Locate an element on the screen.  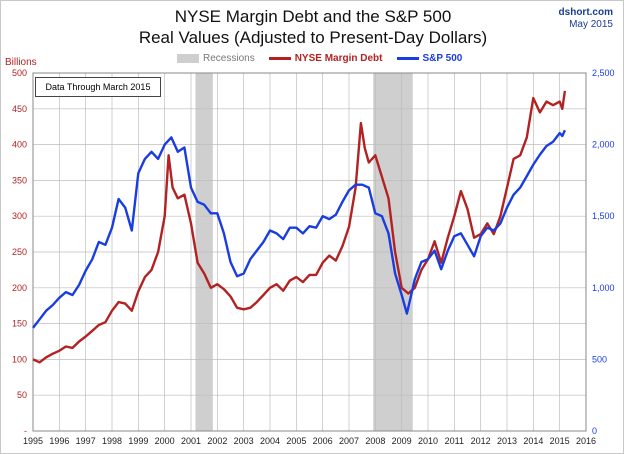
y-left-tick-4: 200 is located at coordinates (19, 288).